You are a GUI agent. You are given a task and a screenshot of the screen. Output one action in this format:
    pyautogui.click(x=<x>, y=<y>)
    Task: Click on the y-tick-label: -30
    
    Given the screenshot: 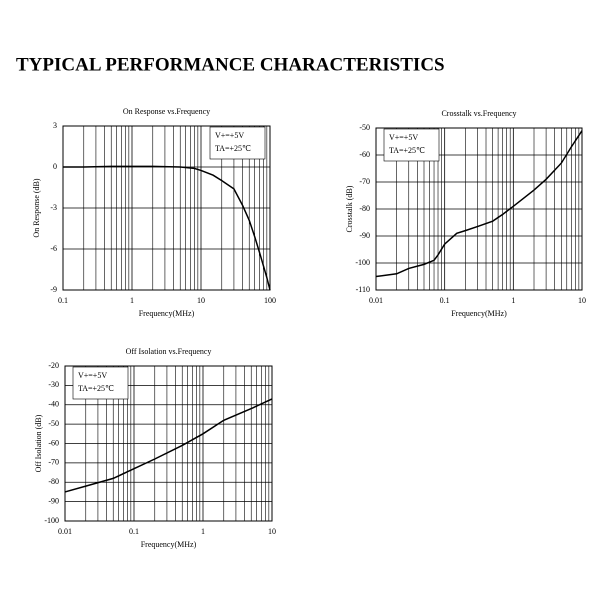 What is the action you would take?
    pyautogui.click(x=53, y=384)
    